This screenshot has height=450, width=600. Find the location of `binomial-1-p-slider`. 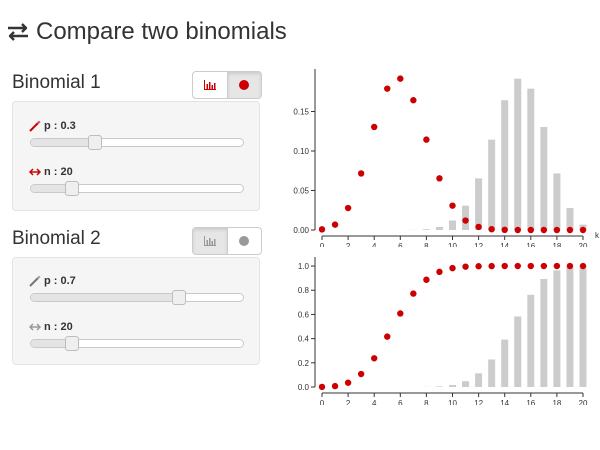

binomial-1-p-slider is located at coordinates (137, 142).